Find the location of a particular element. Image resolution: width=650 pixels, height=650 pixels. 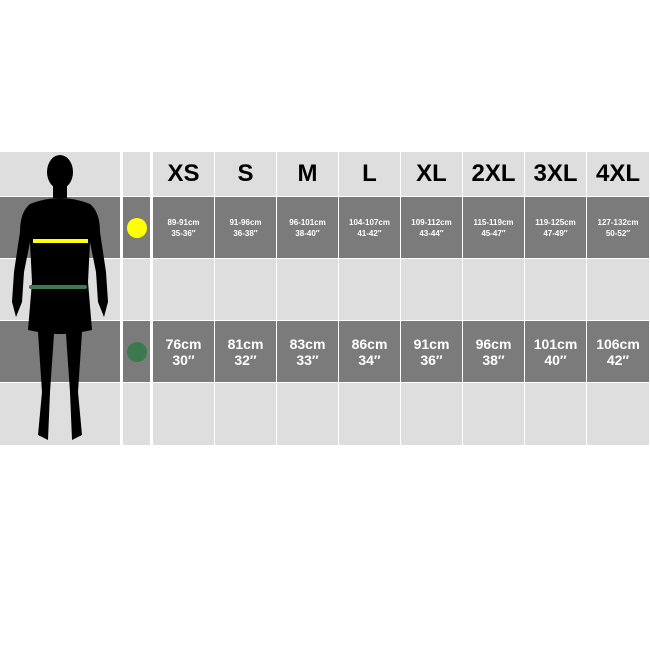

size-cell: 89-91cm 35-36″ is located at coordinates (183, 227).